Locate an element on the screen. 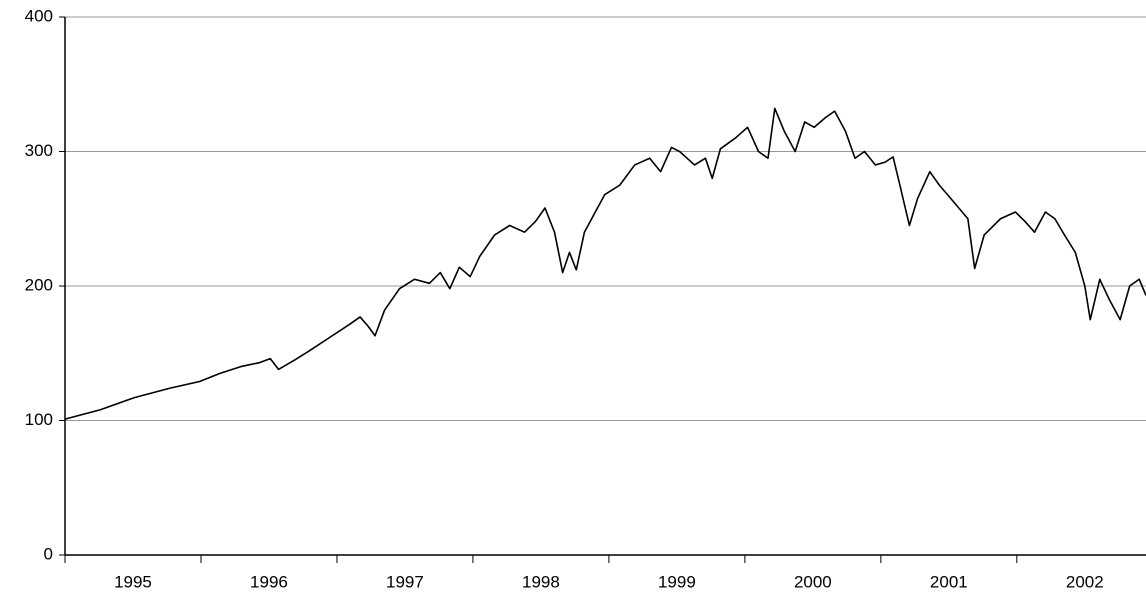  y-tick-label: 200 is located at coordinates (39, 284).